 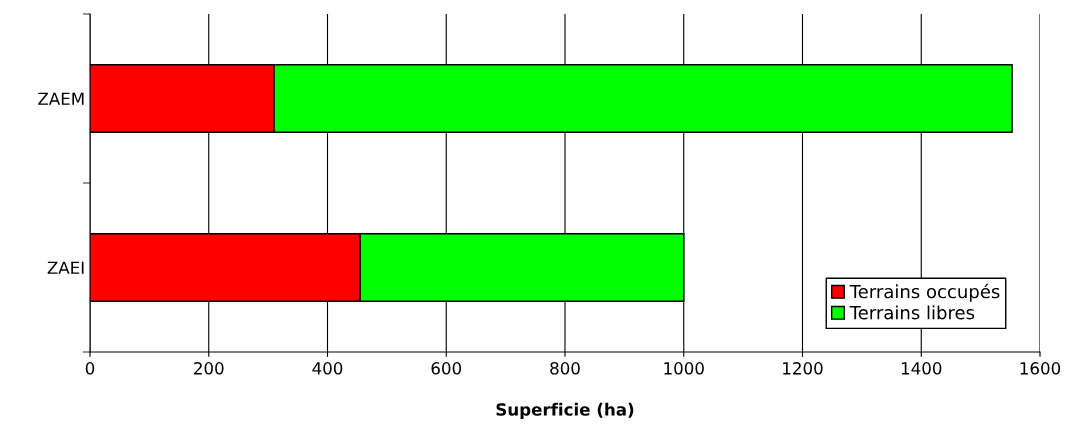 I want to click on x-tick-label: 1000, so click(x=684, y=368).